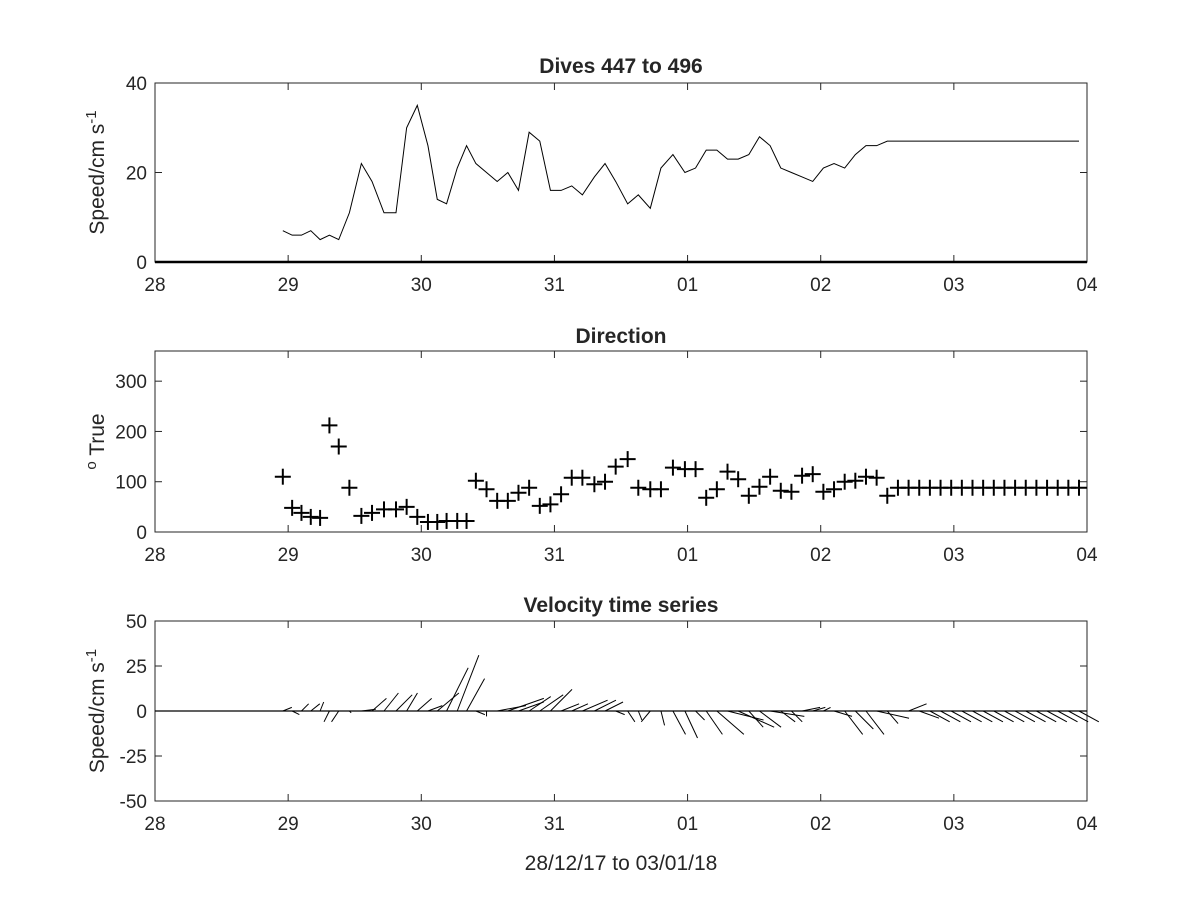 This screenshot has height=900, width=1200. Describe the element at coordinates (136, 84) in the screenshot. I see `y-tick-label: 40` at that location.